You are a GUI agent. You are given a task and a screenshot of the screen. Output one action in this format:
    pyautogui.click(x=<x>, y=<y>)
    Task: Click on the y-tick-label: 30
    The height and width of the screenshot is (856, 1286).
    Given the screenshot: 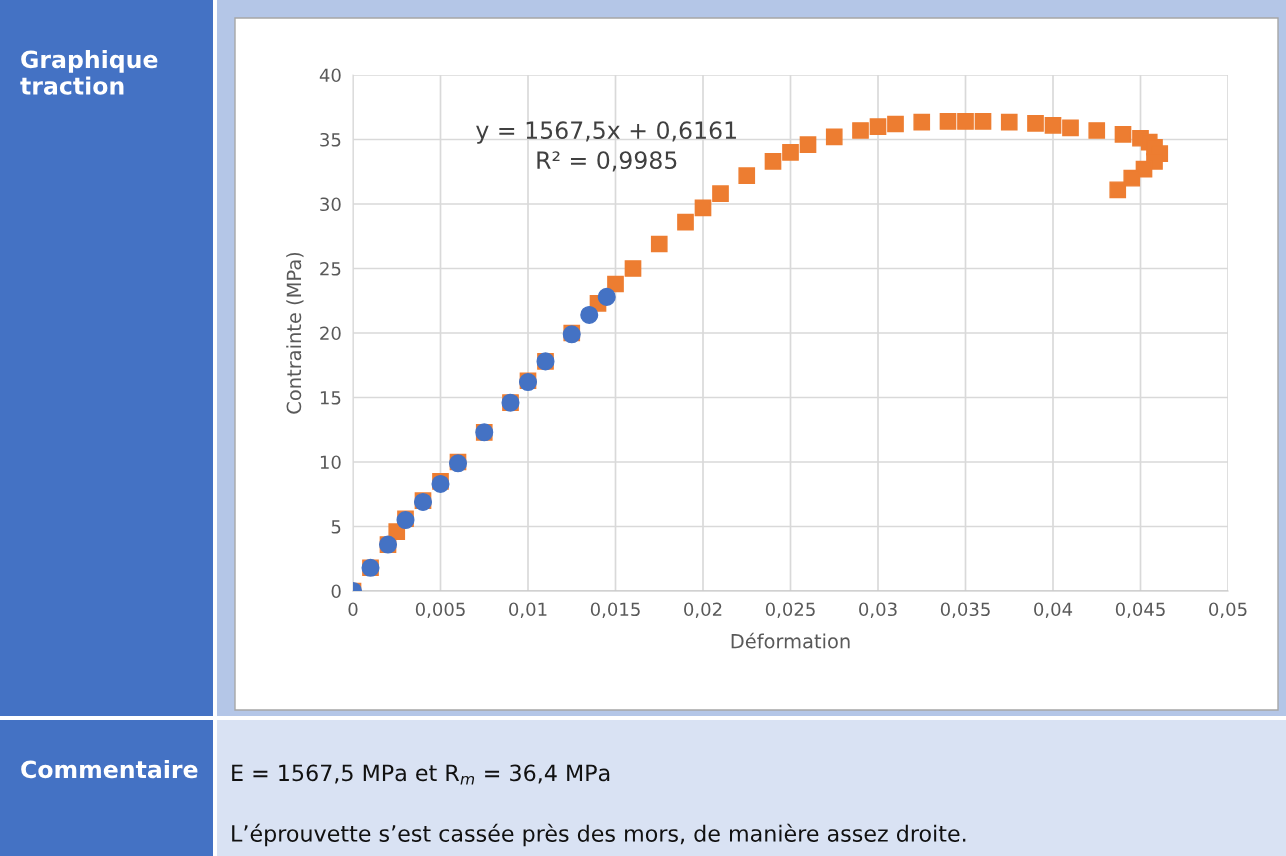 What is the action you would take?
    pyautogui.click(x=330, y=204)
    